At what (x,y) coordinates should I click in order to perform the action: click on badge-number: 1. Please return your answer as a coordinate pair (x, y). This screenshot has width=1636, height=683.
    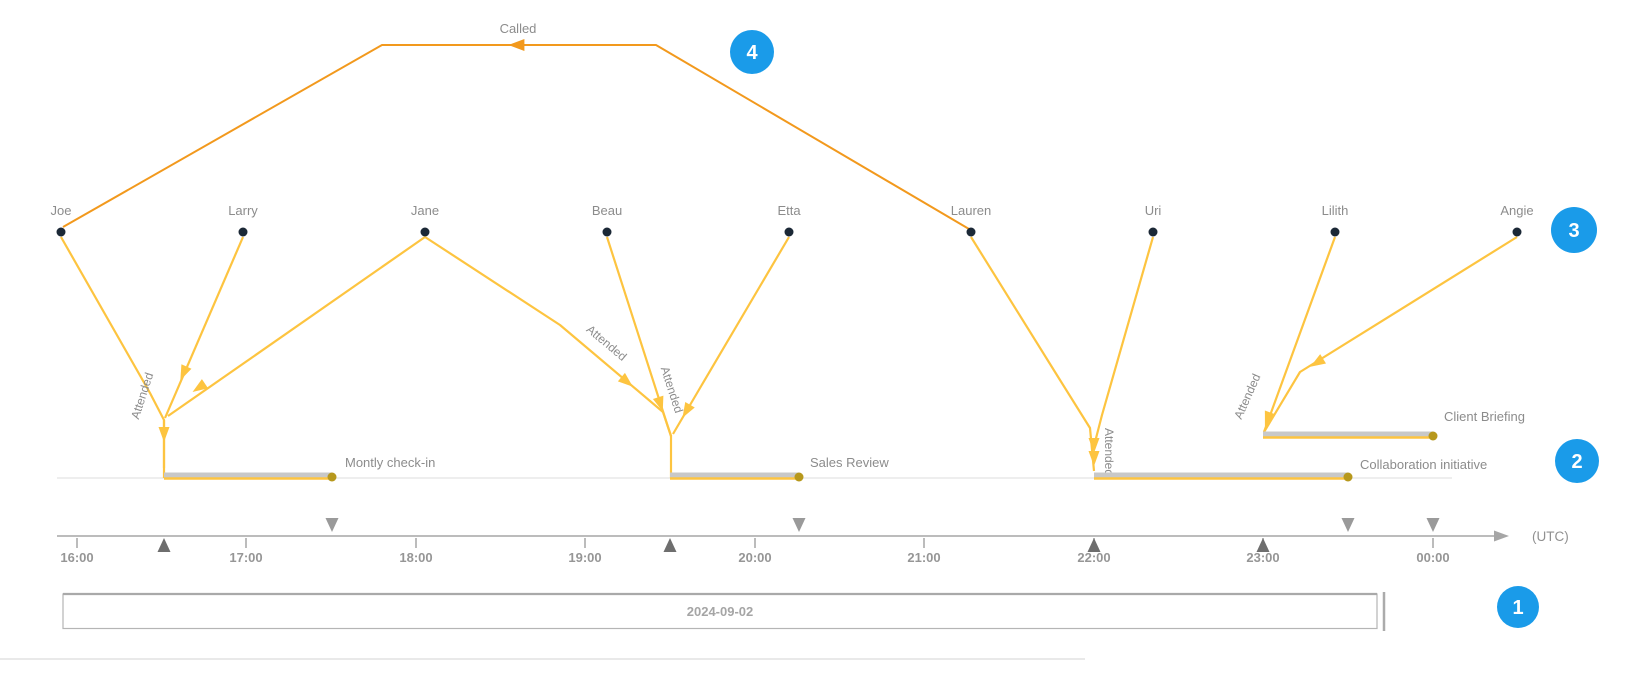
    Looking at the image, I should click on (1517, 608).